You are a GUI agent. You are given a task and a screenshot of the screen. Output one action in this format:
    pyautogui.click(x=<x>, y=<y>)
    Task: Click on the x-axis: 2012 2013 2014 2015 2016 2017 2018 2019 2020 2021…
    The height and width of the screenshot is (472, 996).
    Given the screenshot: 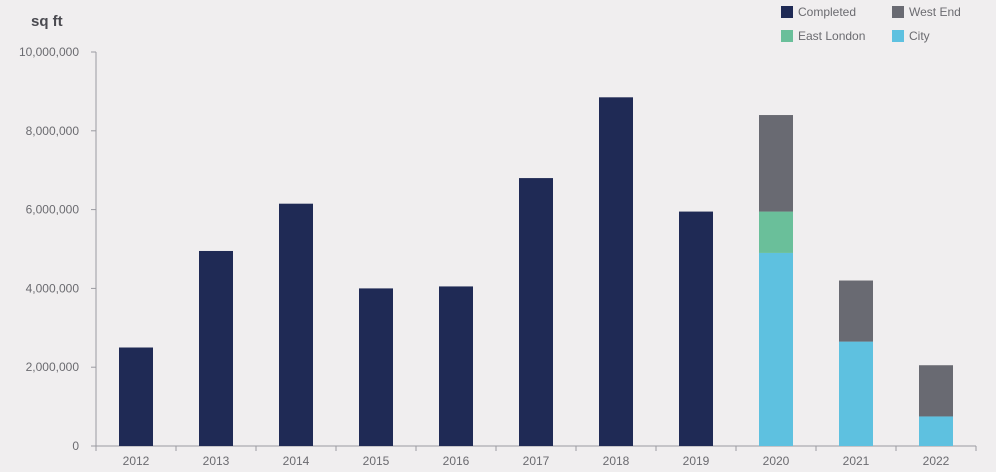 What is the action you would take?
    pyautogui.click(x=534, y=456)
    